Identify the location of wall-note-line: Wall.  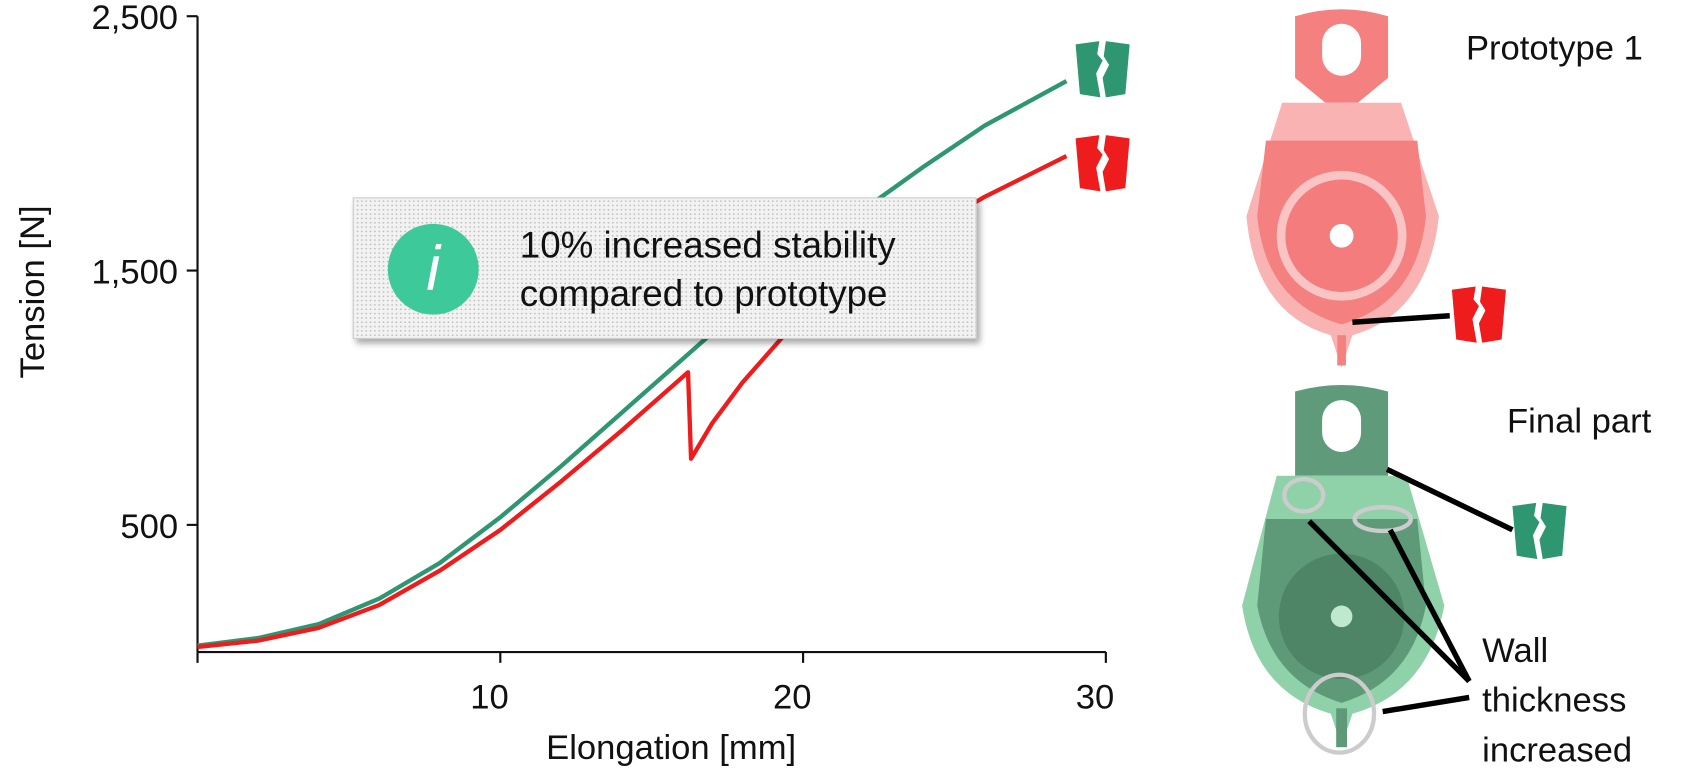
(1515, 651).